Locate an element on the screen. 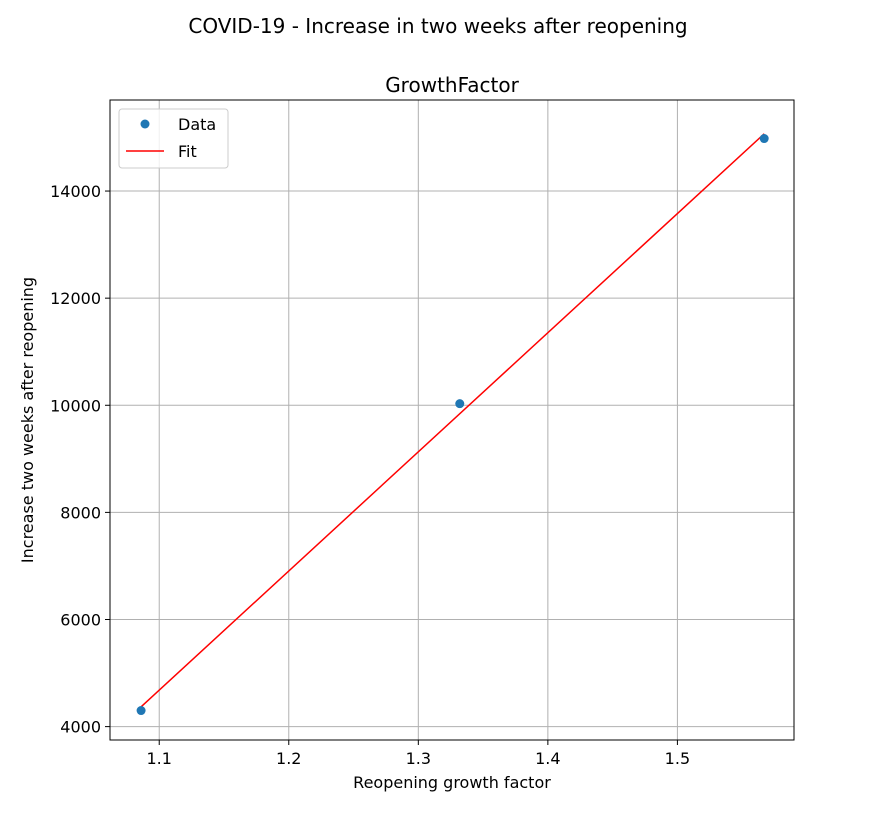 This screenshot has width=882, height=832. y-tick-label: 14000 is located at coordinates (75, 191).